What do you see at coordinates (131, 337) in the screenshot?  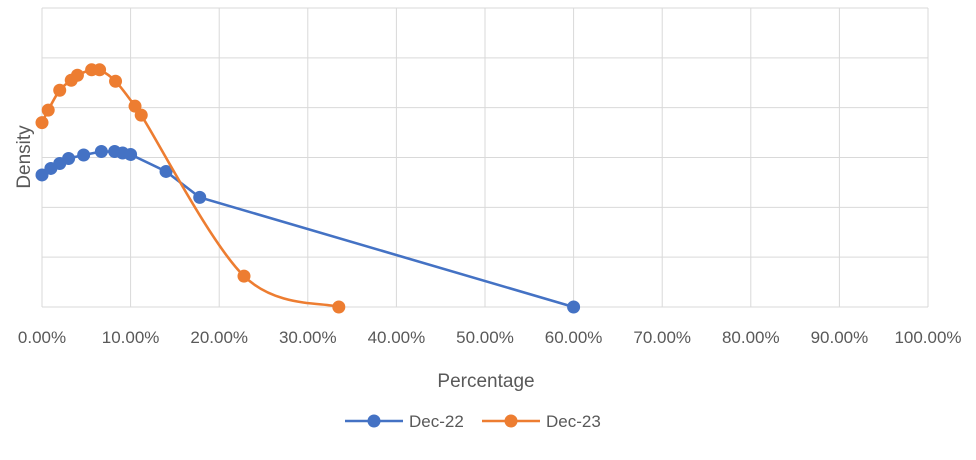 I see `x-tick-label: 10.00%` at bounding box center [131, 337].